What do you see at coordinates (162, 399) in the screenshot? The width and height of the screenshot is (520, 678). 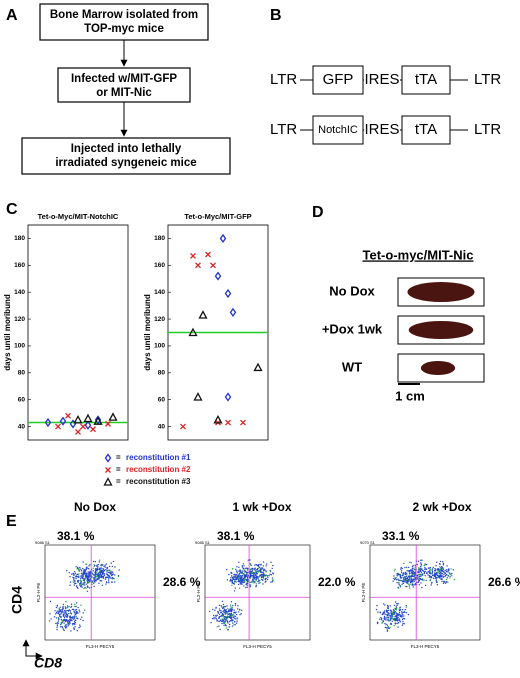 I see `y-tick-label: 60` at bounding box center [162, 399].